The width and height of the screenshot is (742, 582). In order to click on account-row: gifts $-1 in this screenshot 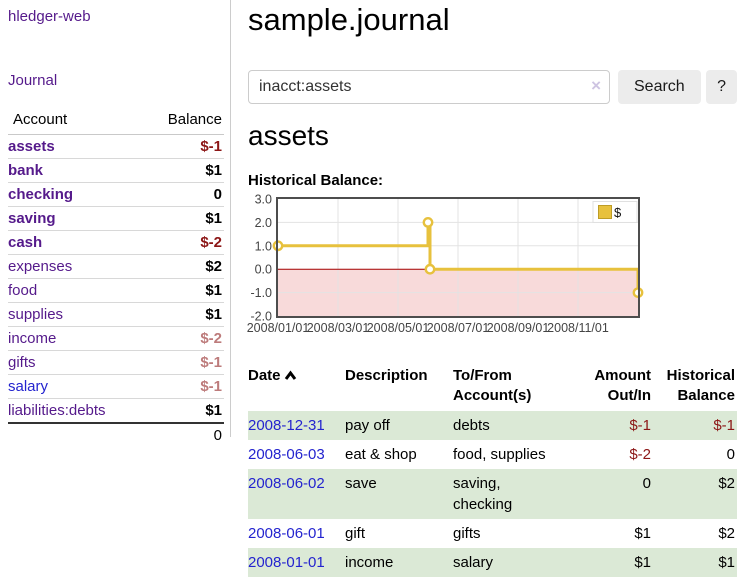, I will do `click(116, 362)`.